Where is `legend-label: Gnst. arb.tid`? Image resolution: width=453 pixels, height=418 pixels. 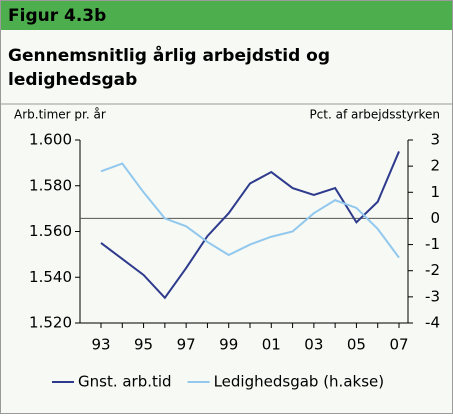 legend-label: Gnst. arb.tid is located at coordinates (125, 382).